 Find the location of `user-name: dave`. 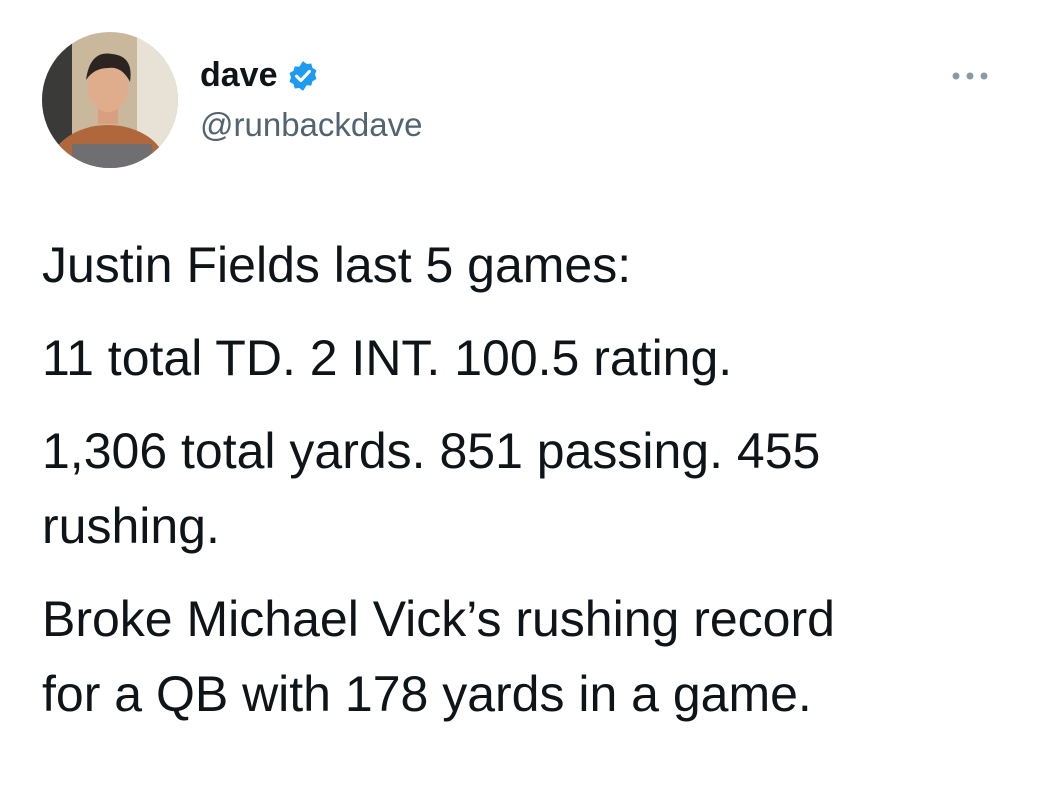

user-name: dave is located at coordinates (239, 75).